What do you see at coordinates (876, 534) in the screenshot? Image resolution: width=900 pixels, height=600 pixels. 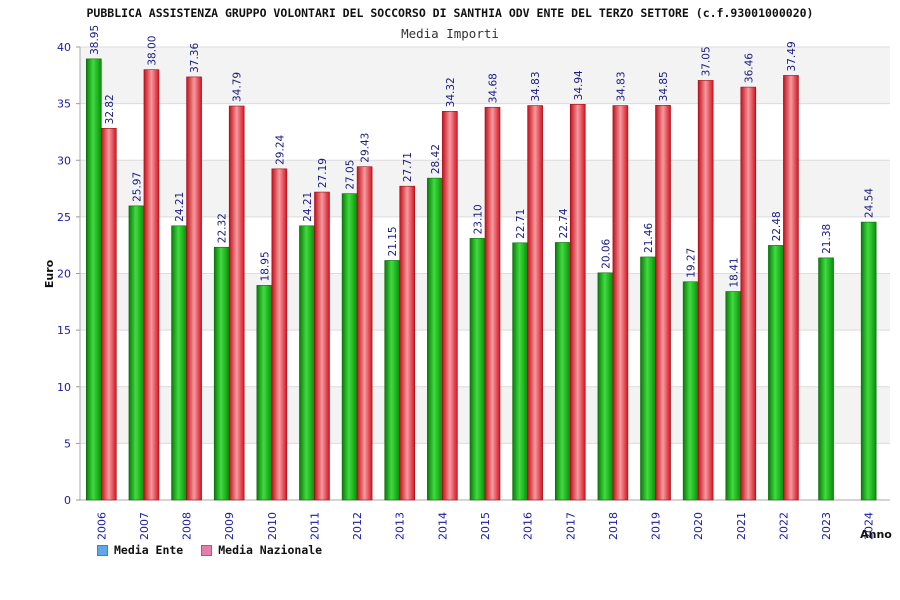 I see `x-axis-label: Anno` at bounding box center [876, 534].